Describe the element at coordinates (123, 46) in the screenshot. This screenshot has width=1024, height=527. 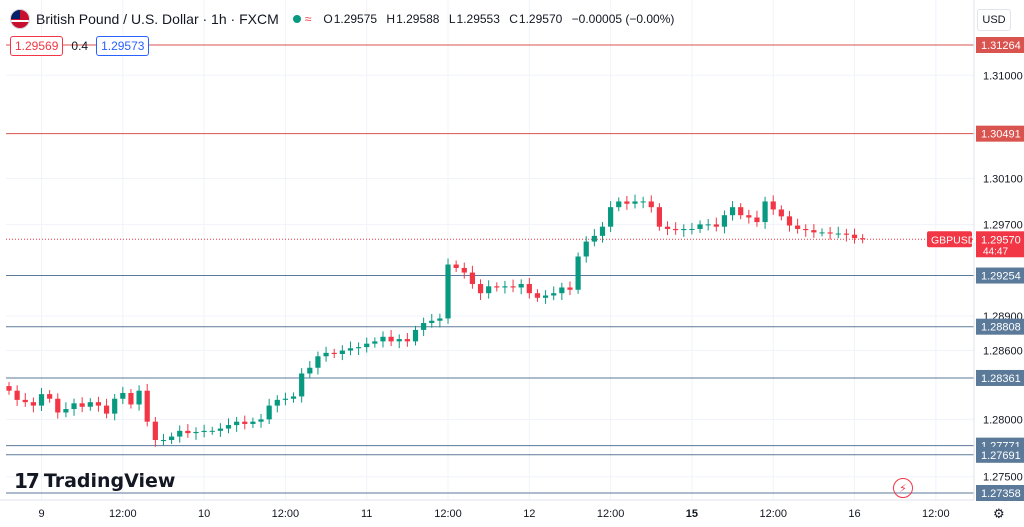
I see `buy-price-button: 1.29573` at that location.